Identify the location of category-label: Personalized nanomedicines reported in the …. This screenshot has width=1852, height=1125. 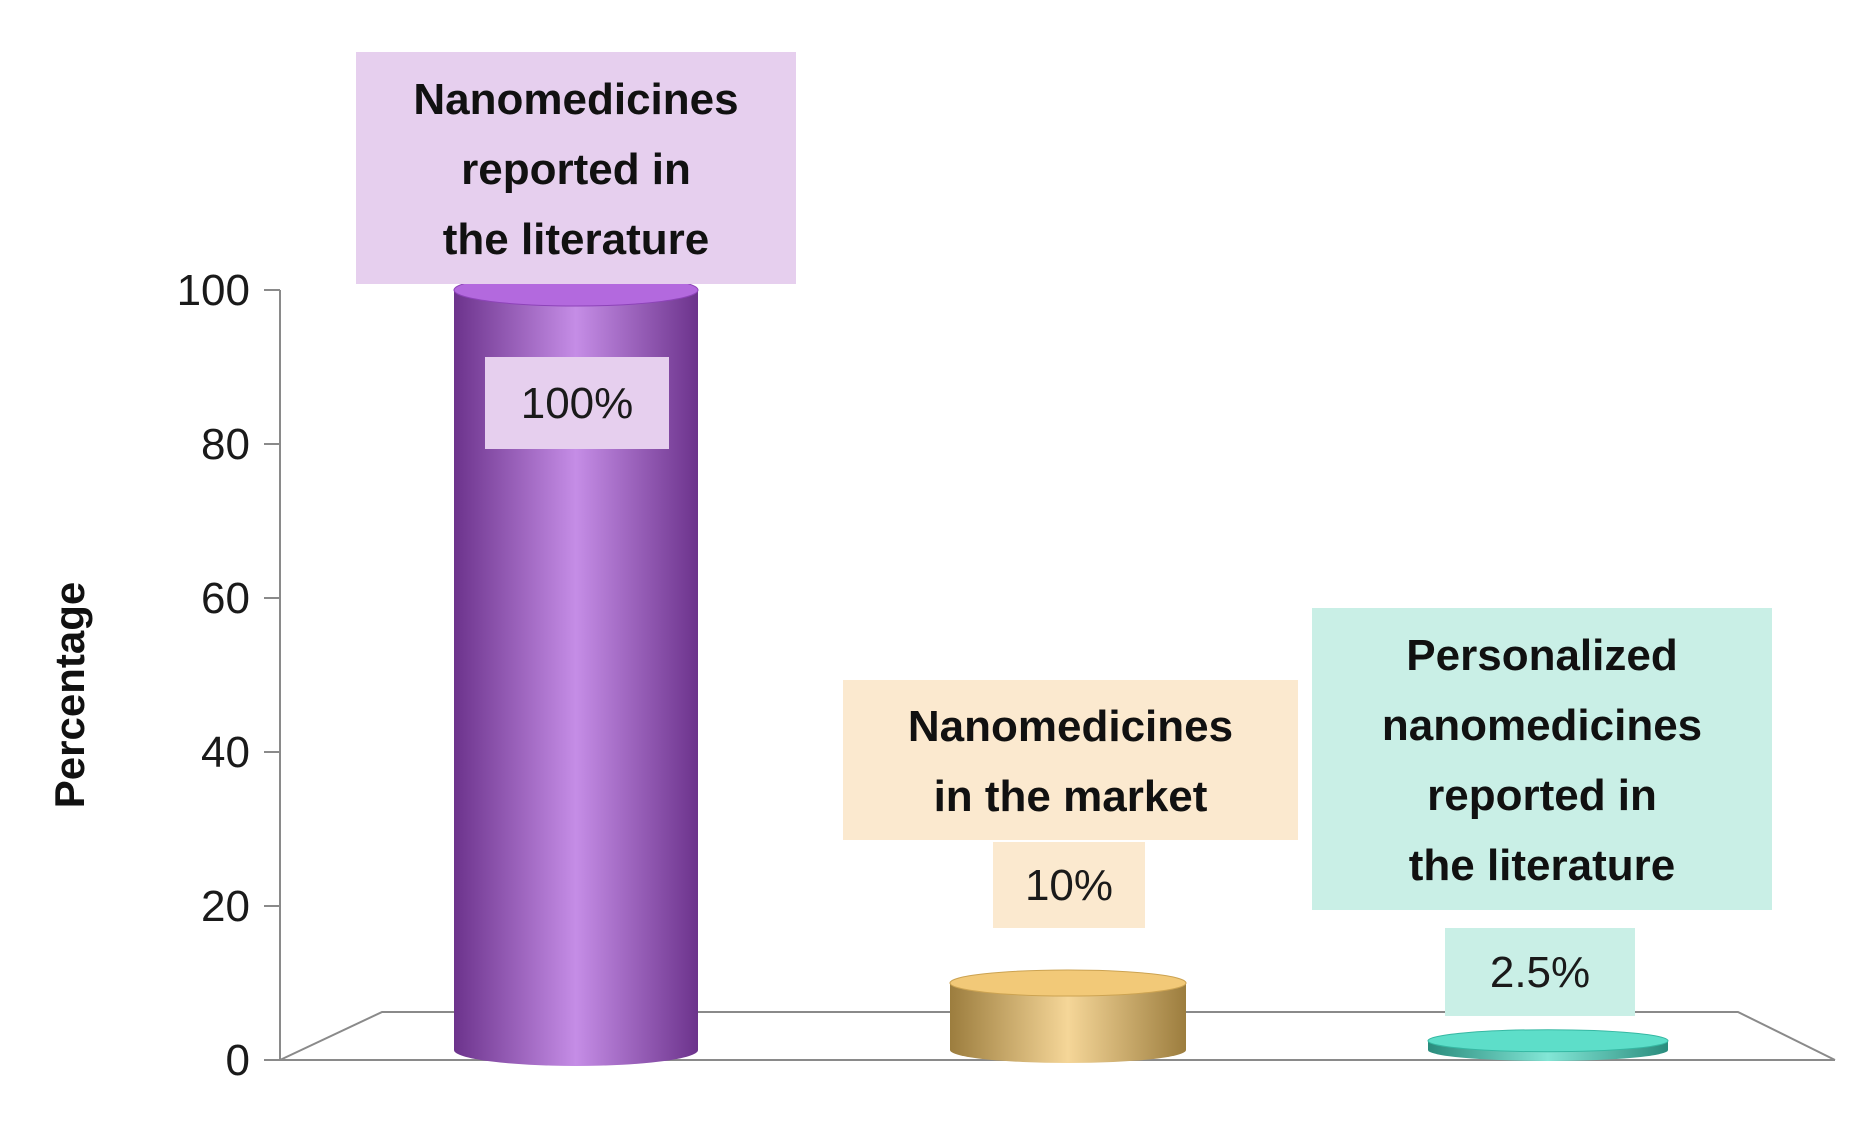
(1542, 759).